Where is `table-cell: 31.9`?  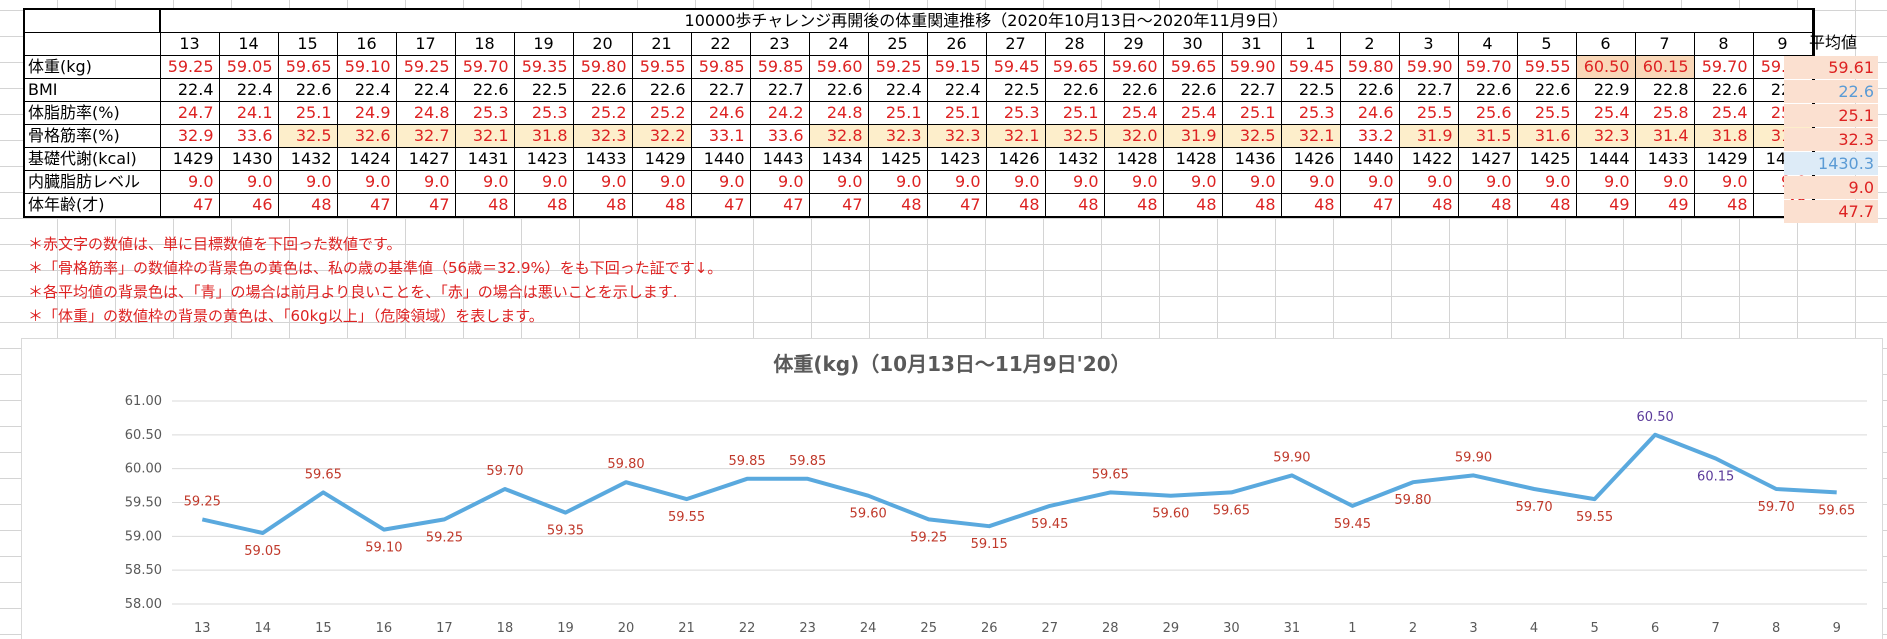 table-cell: 31.9 is located at coordinates (1428, 136).